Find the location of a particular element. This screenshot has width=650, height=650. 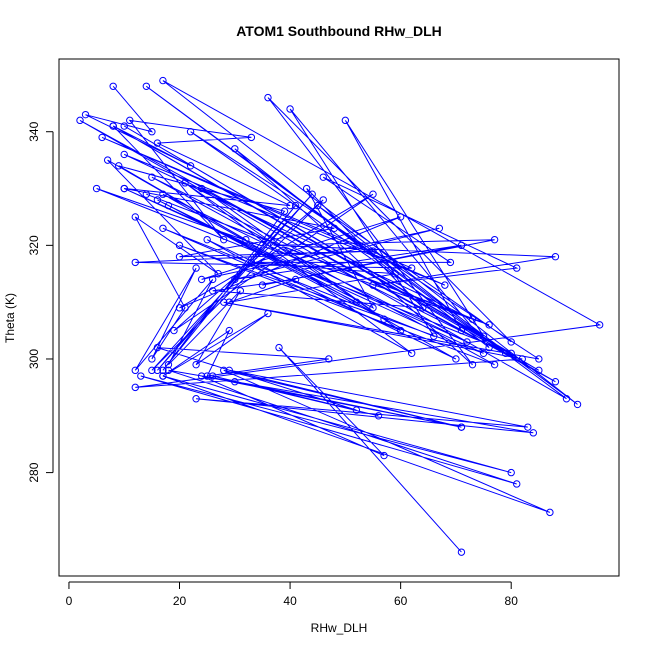

y-axis: 280 300 320 340 is located at coordinates (40, 302).